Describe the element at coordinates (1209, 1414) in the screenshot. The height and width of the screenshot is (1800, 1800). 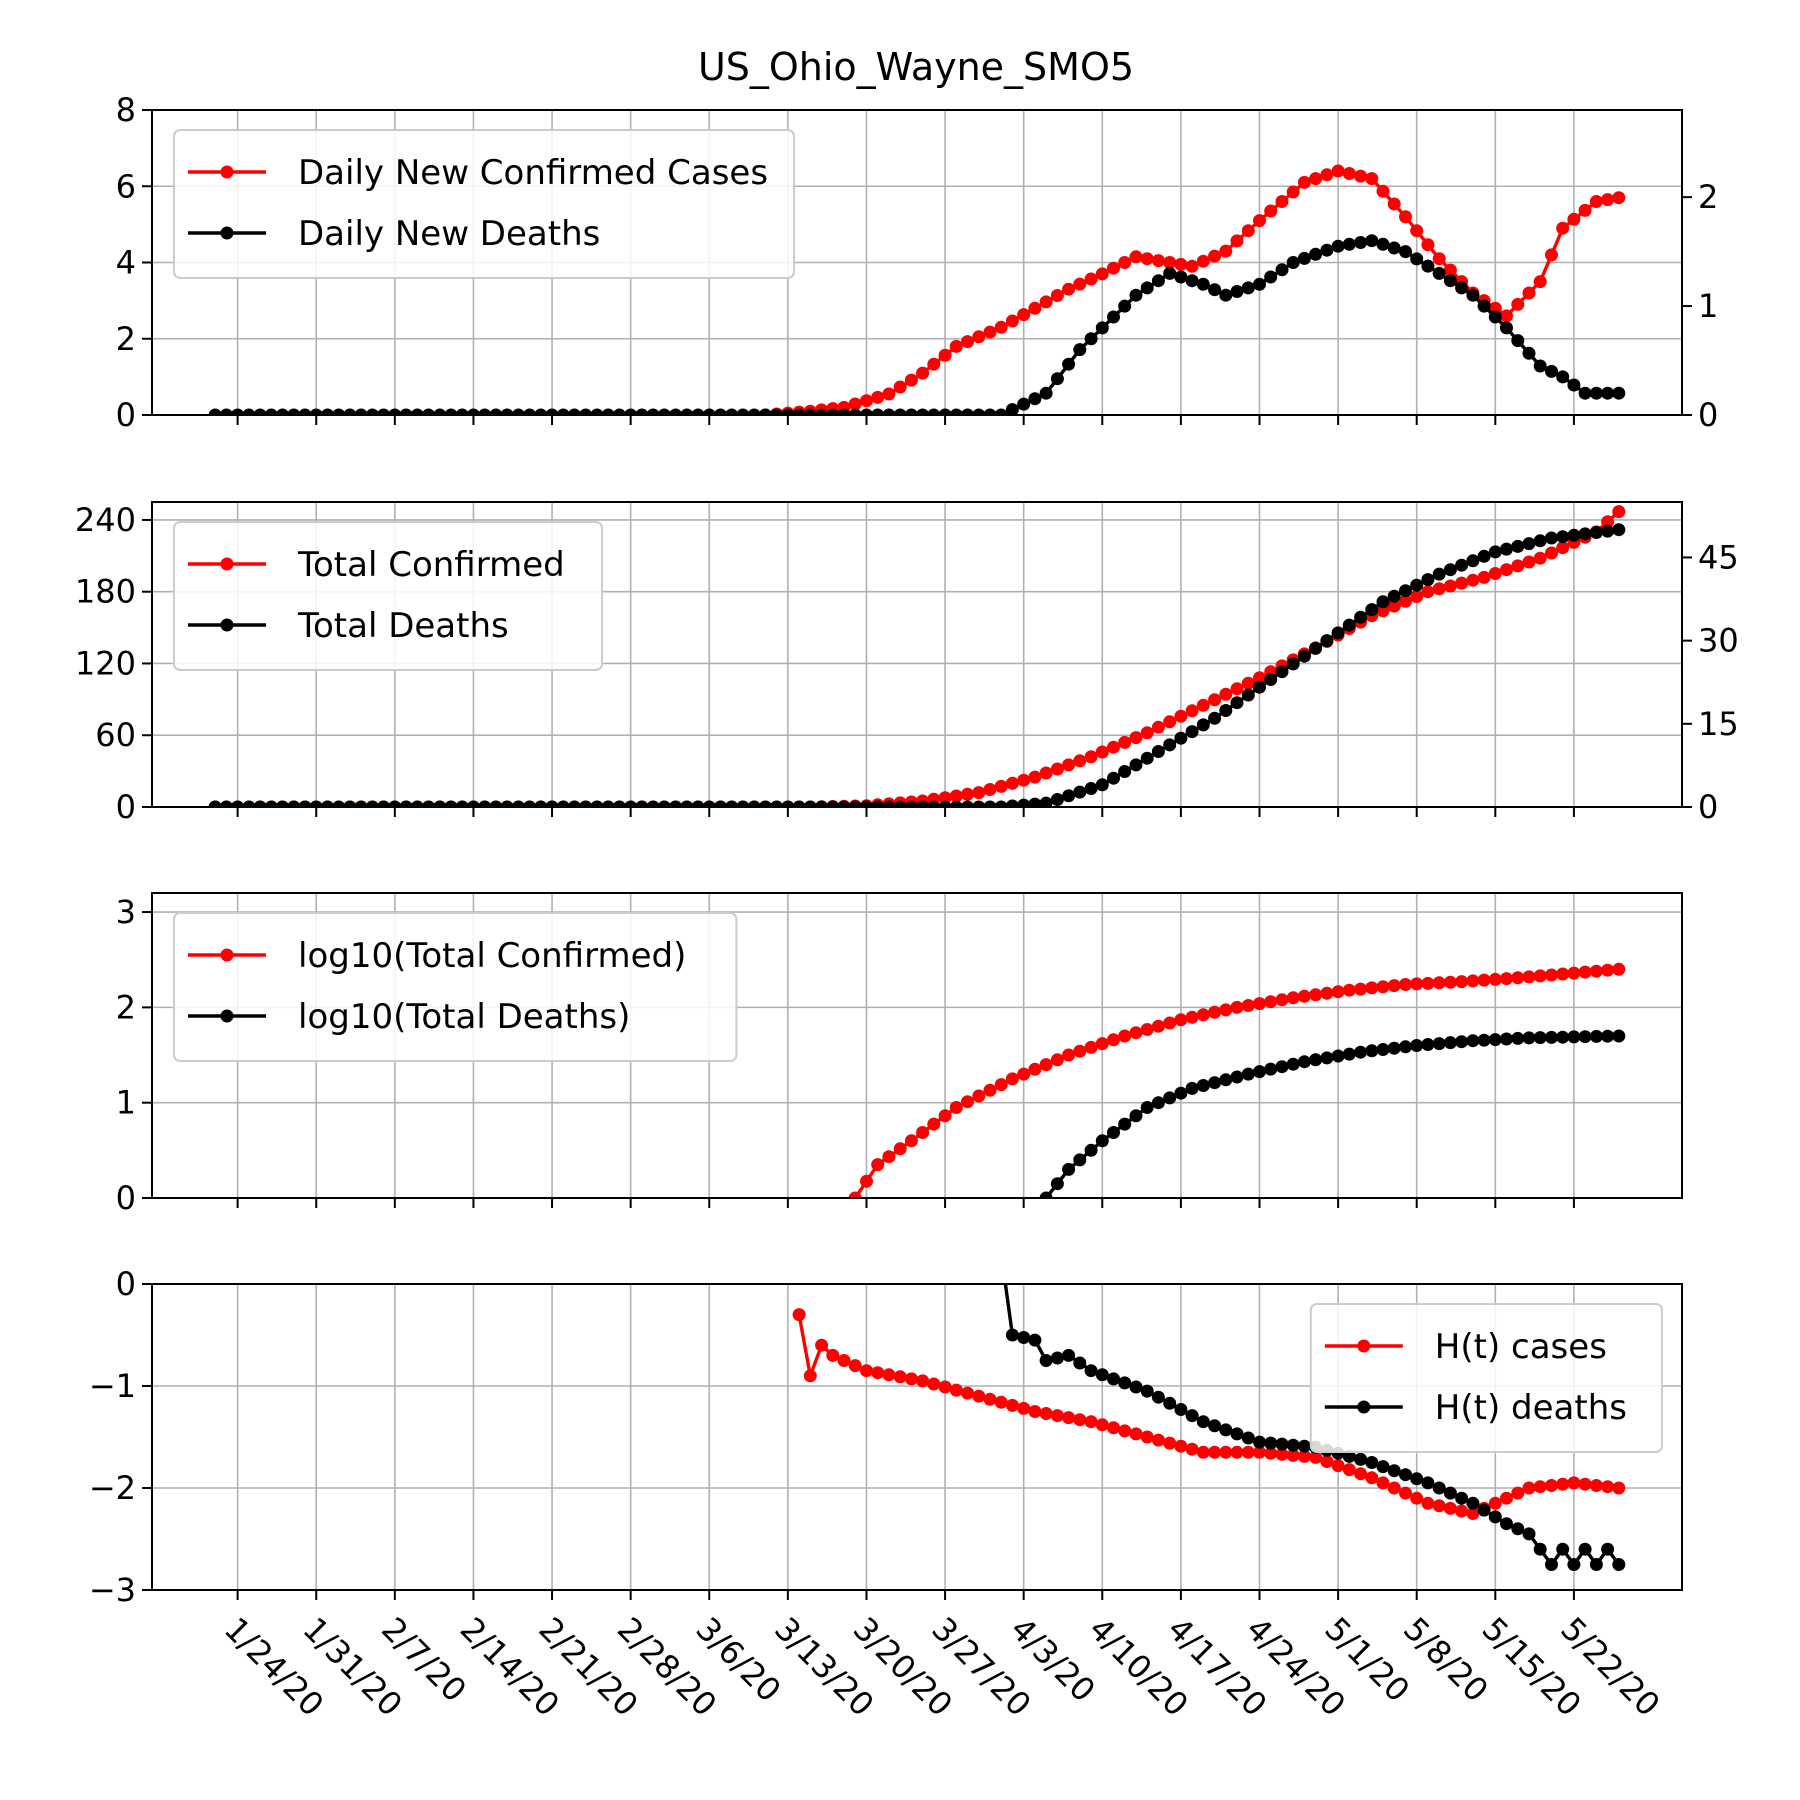
I see `series-h-t-cases` at that location.